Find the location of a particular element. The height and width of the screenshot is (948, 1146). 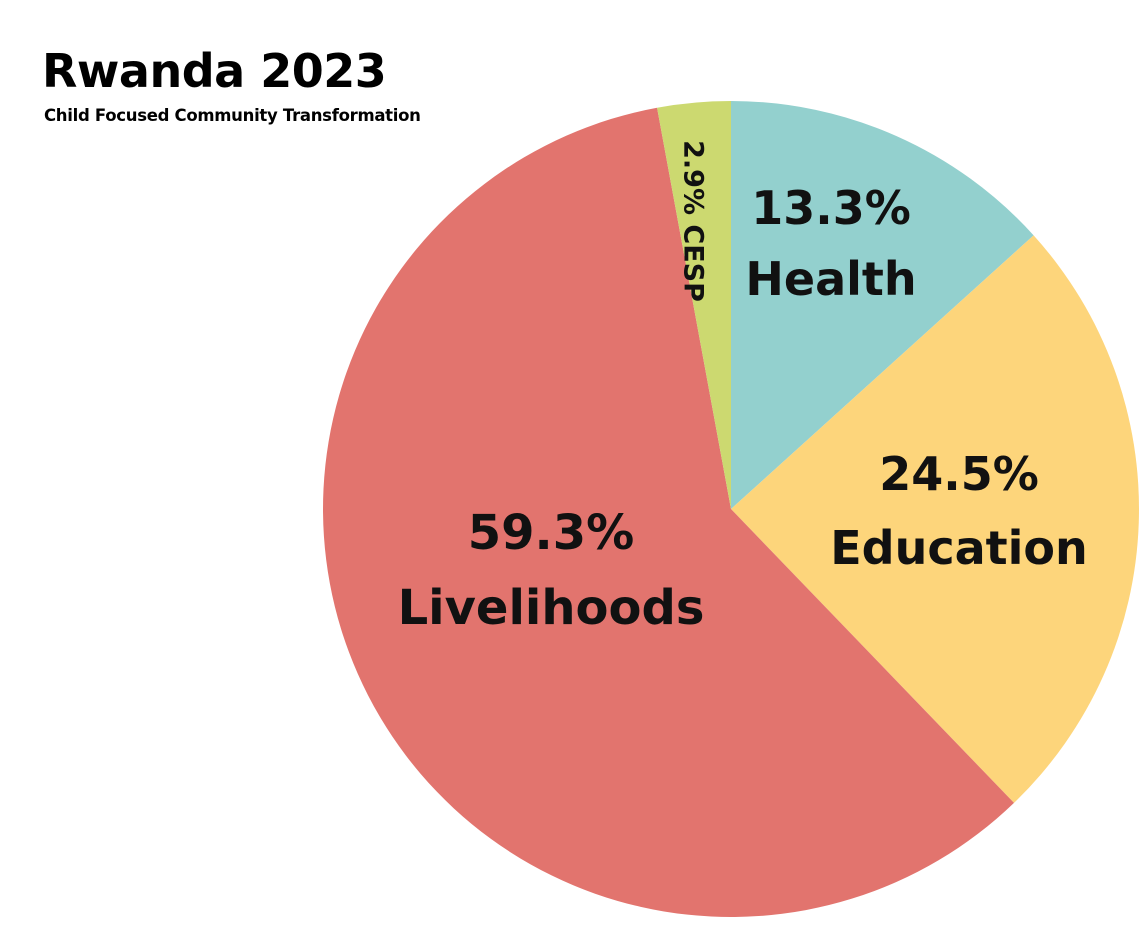

slice-label-cesp: 2.9% CESP is located at coordinates (693, 221).